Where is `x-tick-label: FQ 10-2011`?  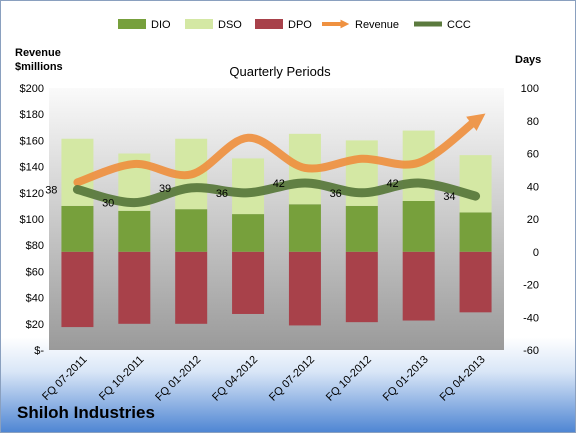 x-tick-label: FQ 10-2011 is located at coordinates (121, 378).